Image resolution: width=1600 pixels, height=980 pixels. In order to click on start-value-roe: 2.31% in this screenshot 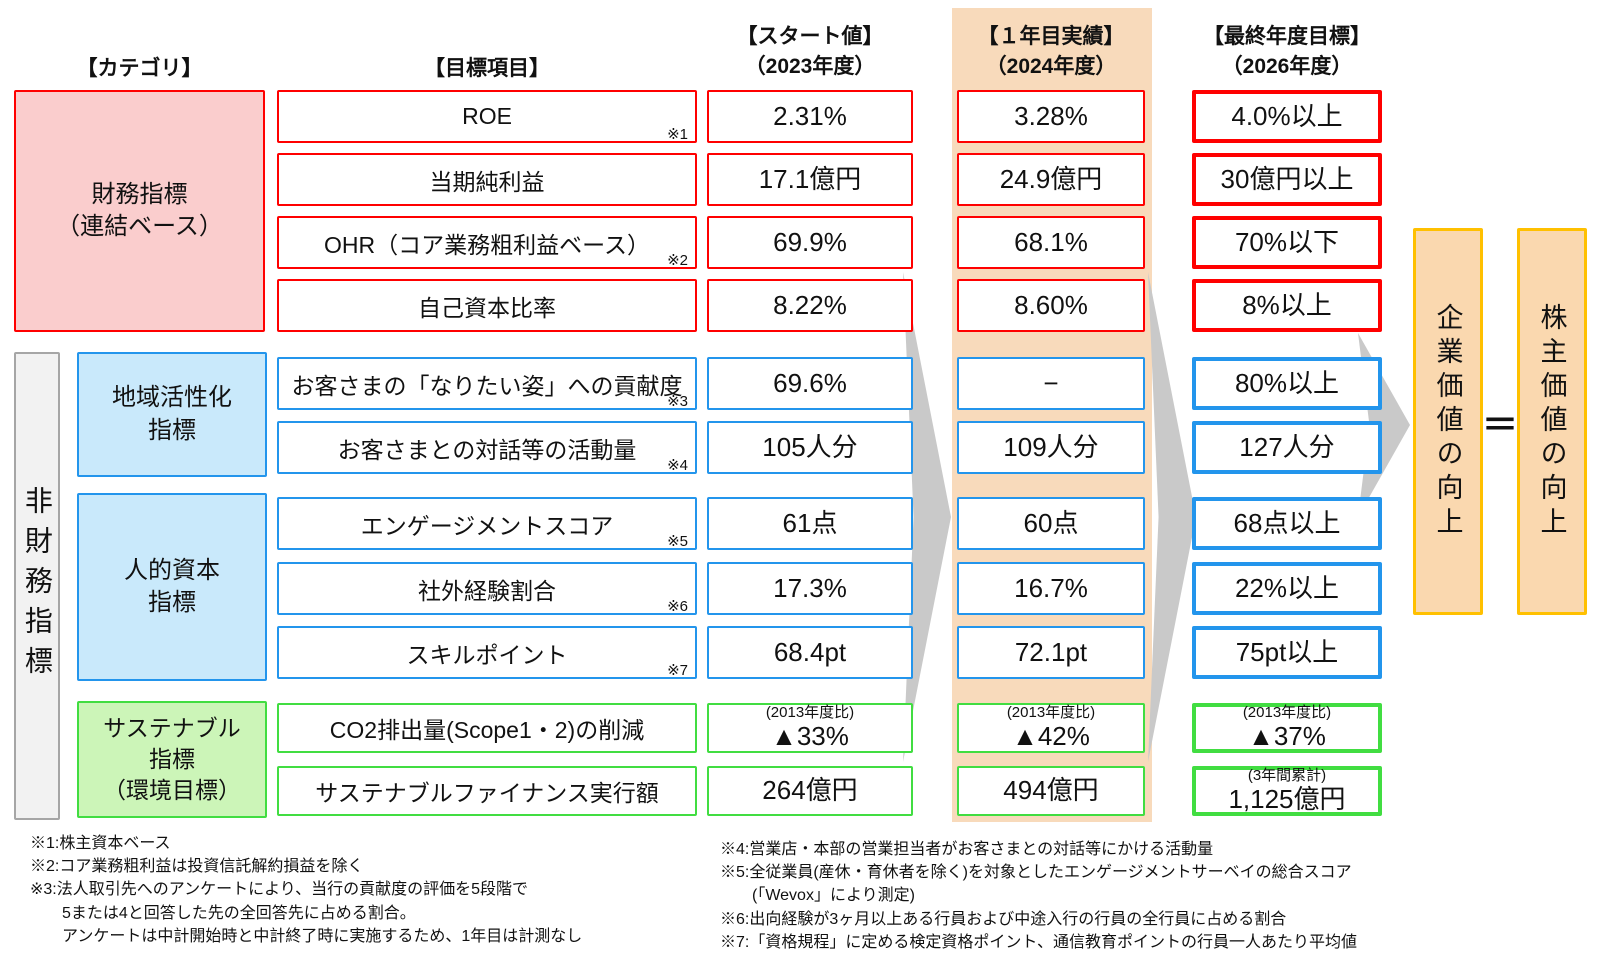, I will do `click(810, 116)`.